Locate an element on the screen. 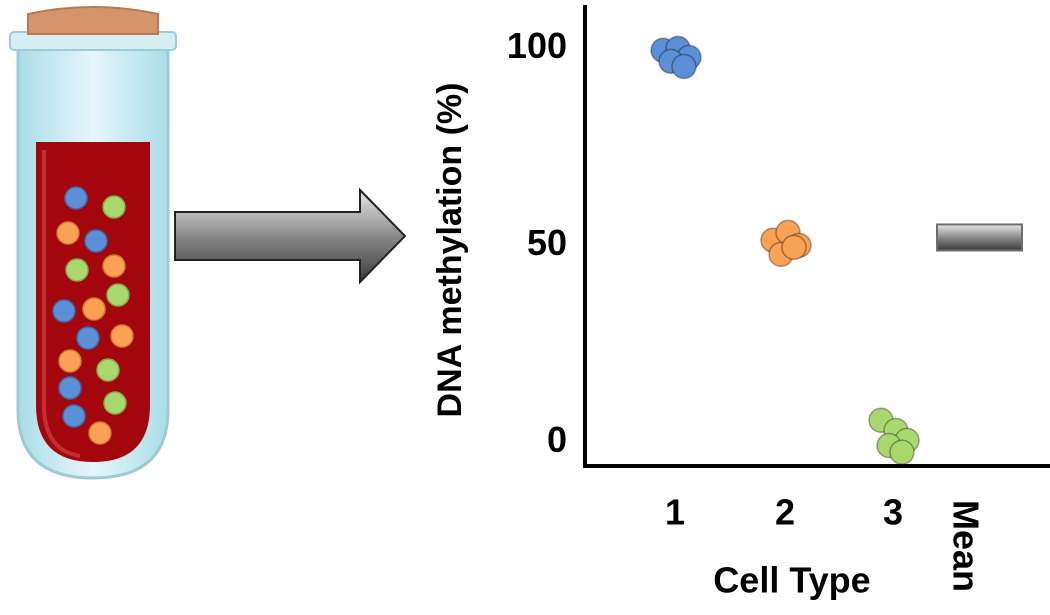  y-tick-label: 100 is located at coordinates (537, 45).